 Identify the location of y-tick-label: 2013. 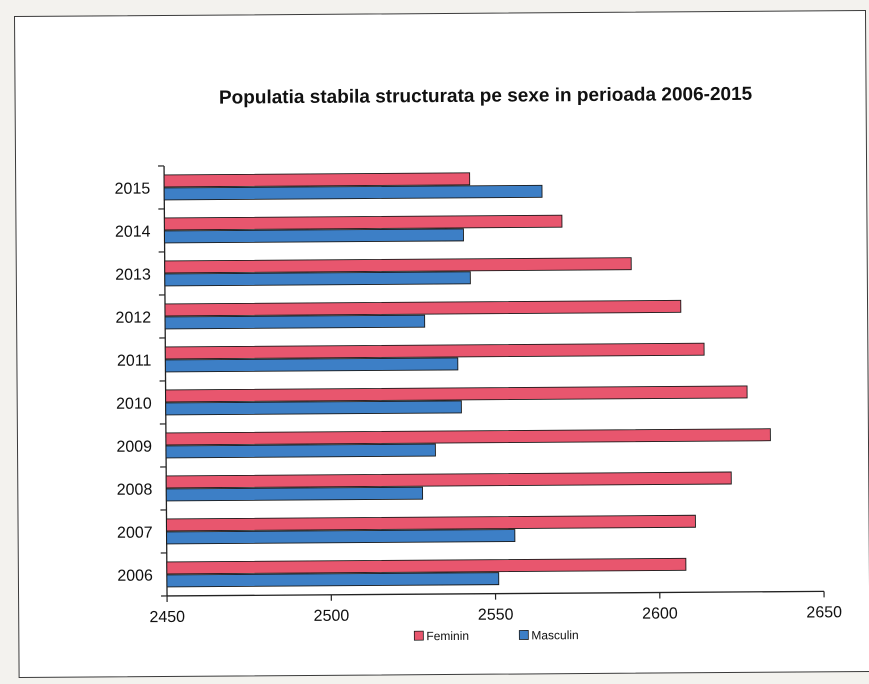
(133, 275).